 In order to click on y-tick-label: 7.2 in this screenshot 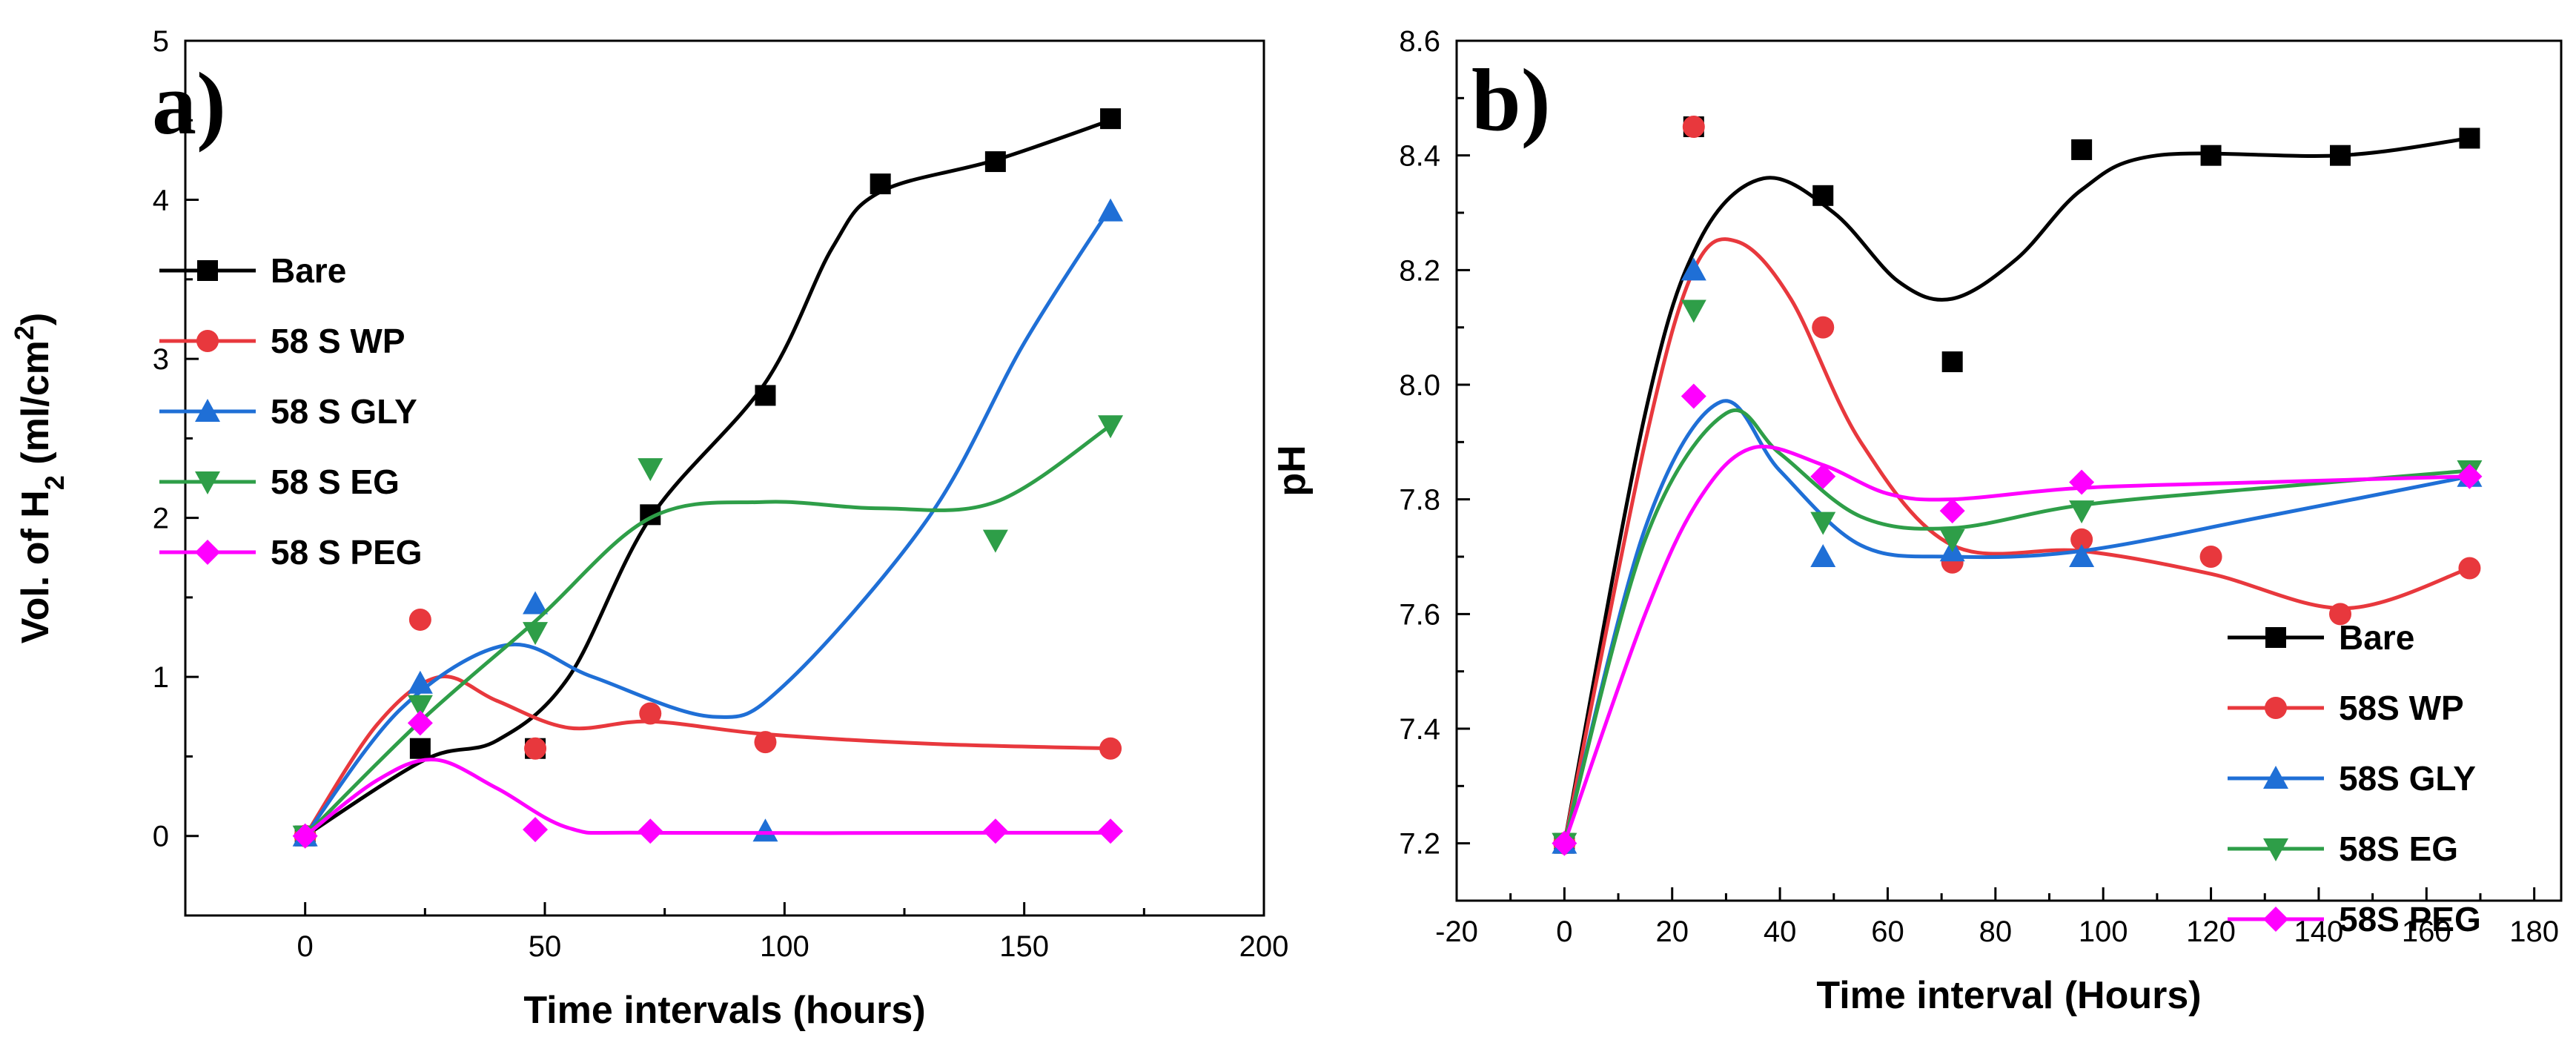, I will do `click(1419, 844)`.